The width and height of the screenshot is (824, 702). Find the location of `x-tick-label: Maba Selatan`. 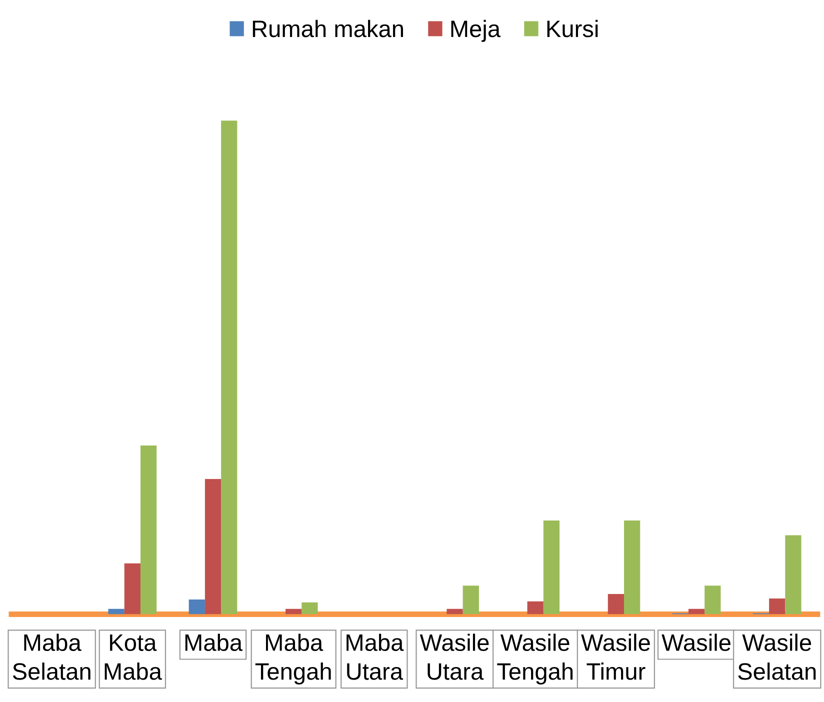

x-tick-label: Maba Selatan is located at coordinates (51, 657).